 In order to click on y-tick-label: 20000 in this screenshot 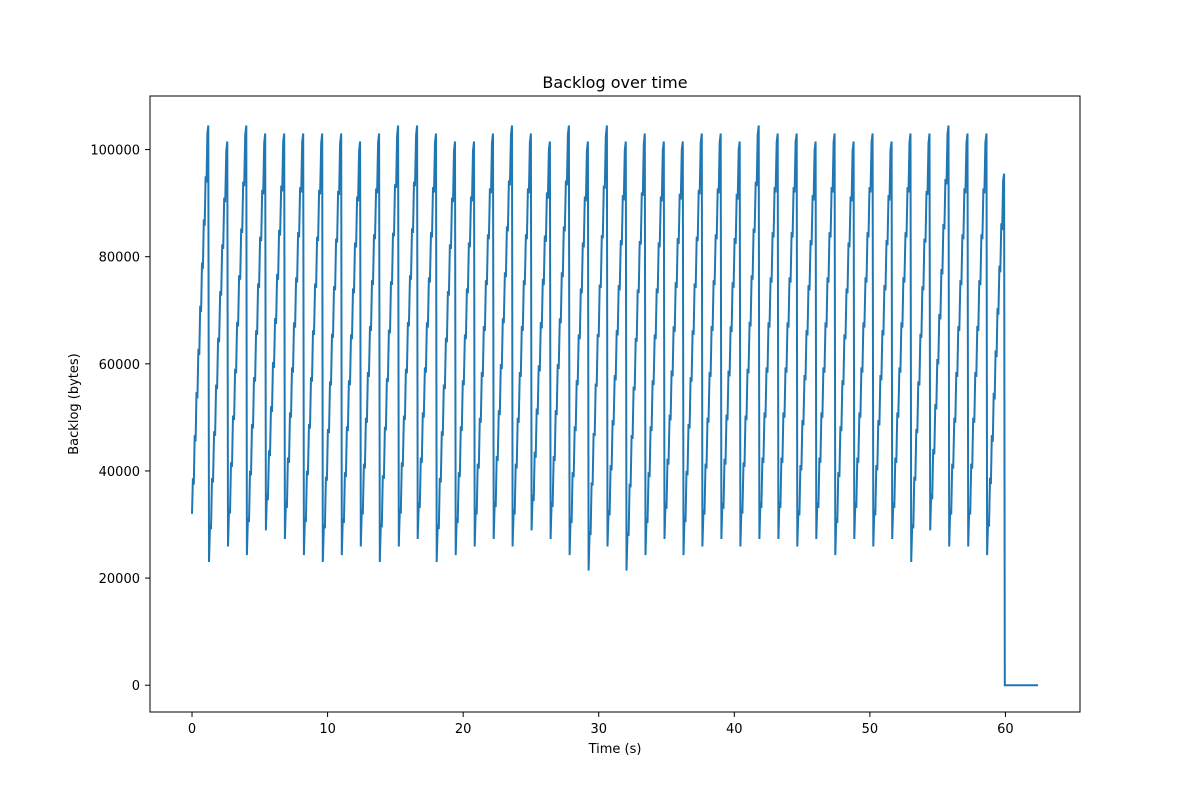, I will do `click(119, 579)`.